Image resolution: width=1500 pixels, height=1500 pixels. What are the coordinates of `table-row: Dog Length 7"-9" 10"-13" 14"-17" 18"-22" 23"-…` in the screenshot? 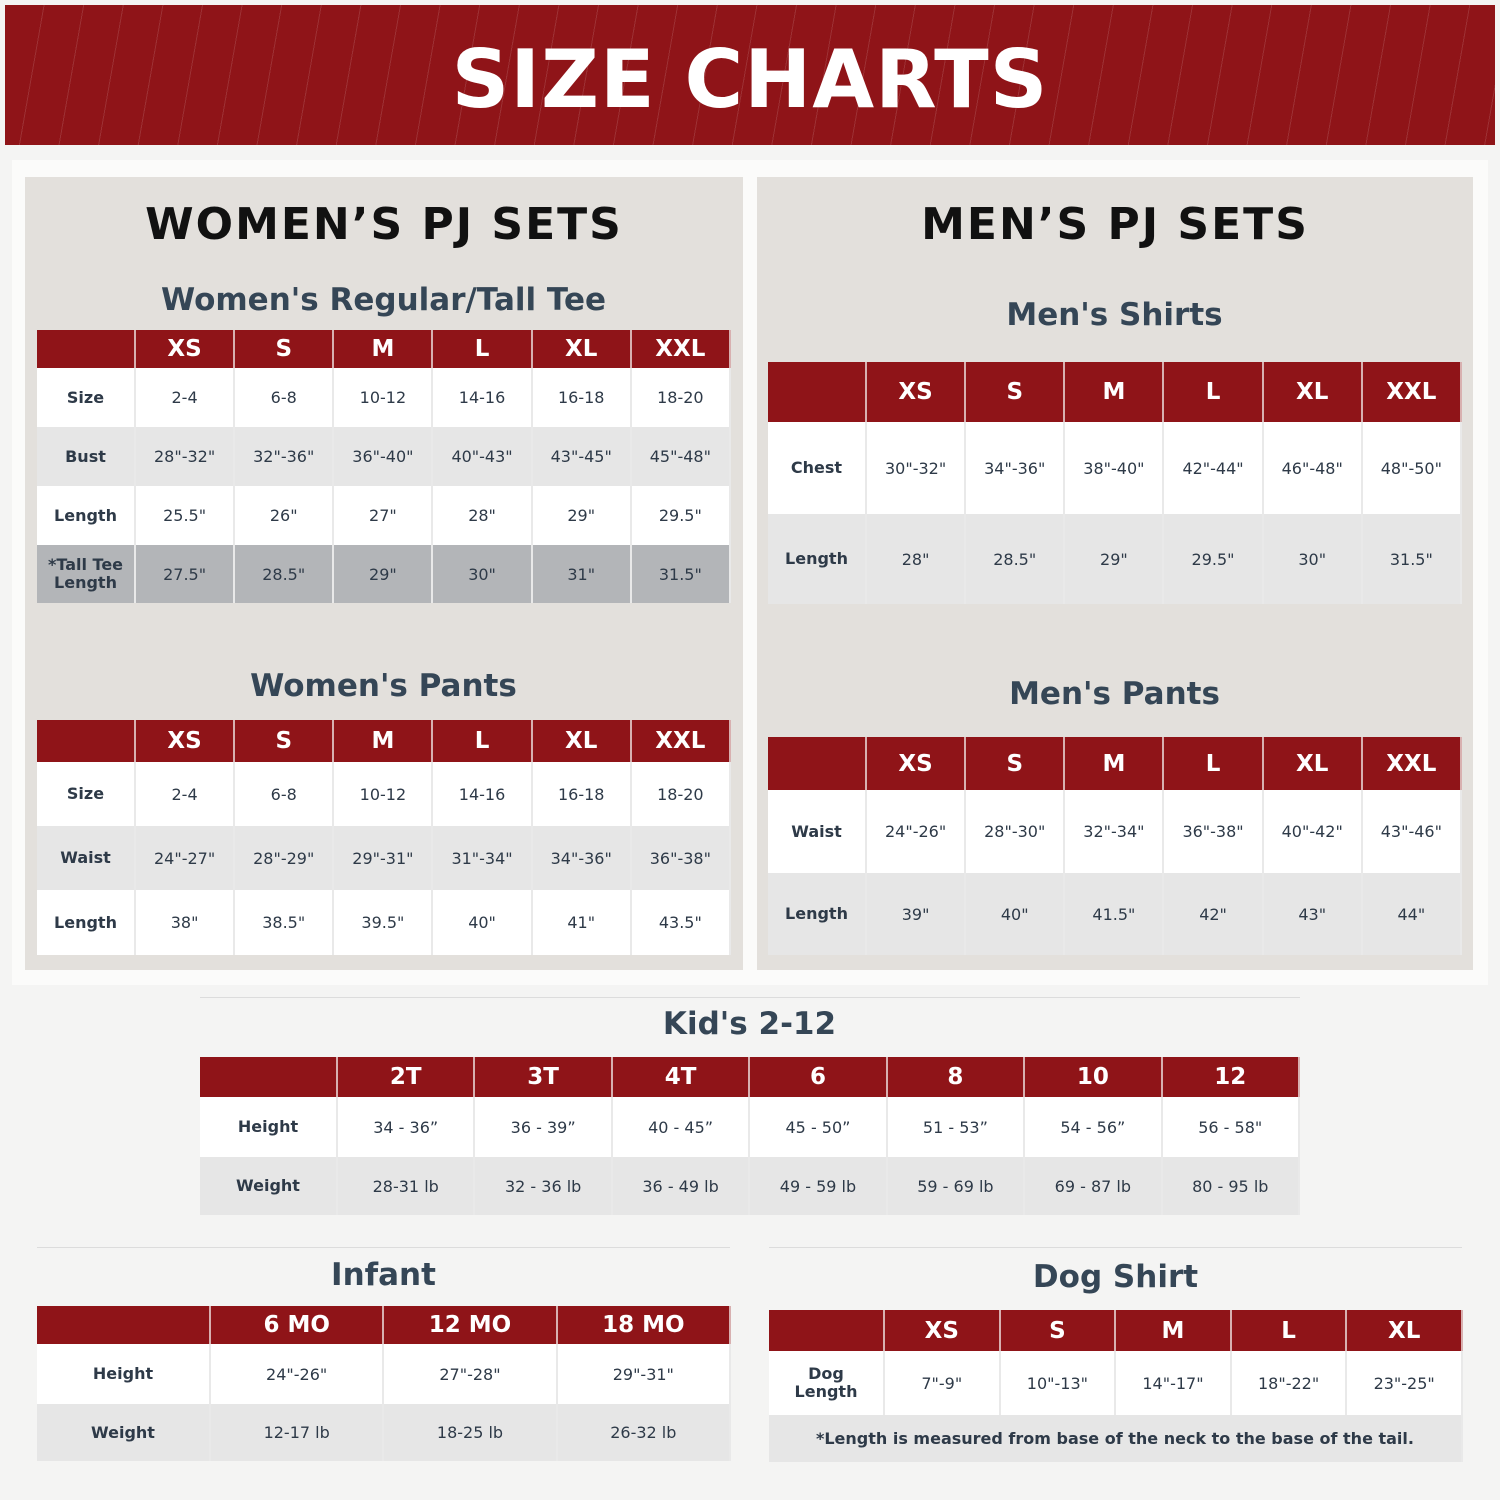 It's located at (1116, 1383).